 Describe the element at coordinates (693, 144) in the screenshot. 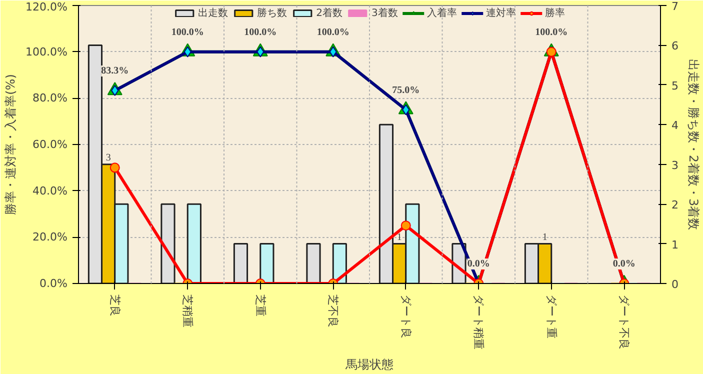

I see `y2-axis-title: 出走数・勝ち数・2着数・3着数` at that location.